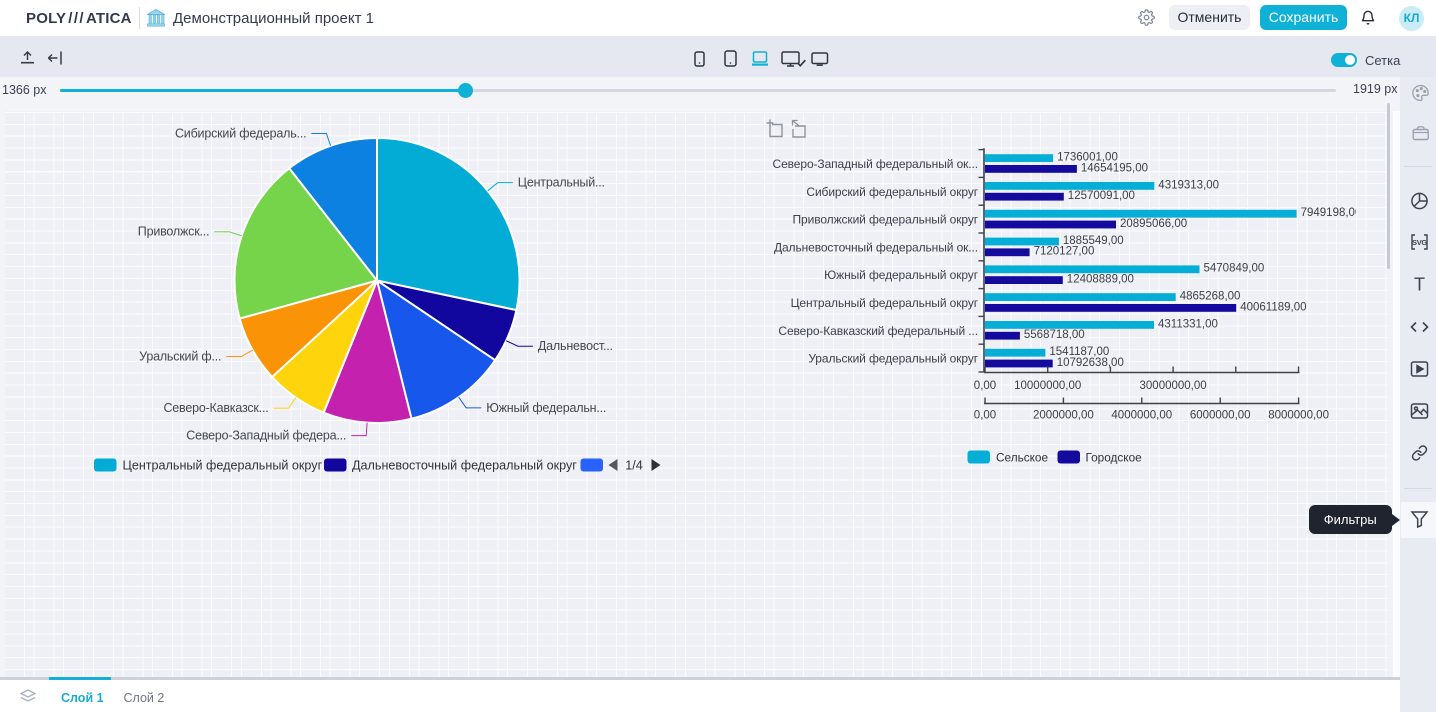 This screenshot has width=1436, height=712. What do you see at coordinates (1153, 224) in the screenshot?
I see `svg-text: 20895066,00` at bounding box center [1153, 224].